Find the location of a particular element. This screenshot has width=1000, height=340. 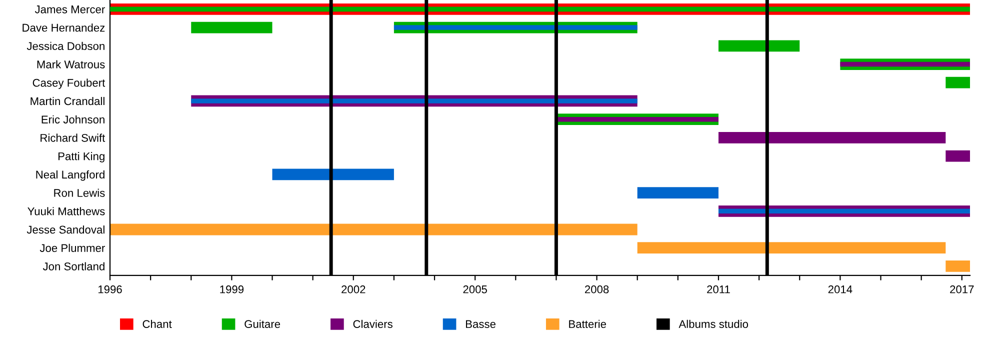

y-tick-label: Ron Lewis is located at coordinates (79, 192).